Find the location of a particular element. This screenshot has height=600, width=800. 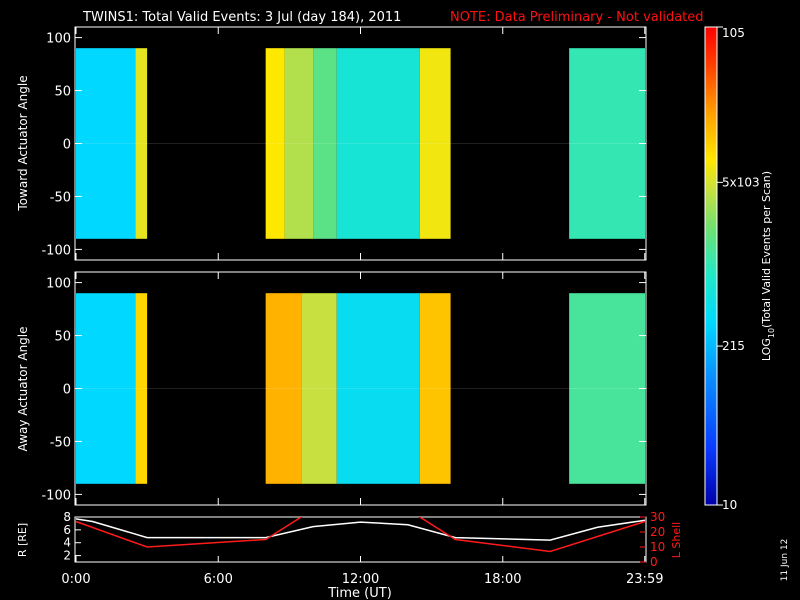

time-x-axis: 0:00 6:00 12:00 18:00 23:59 is located at coordinates (362, 571).